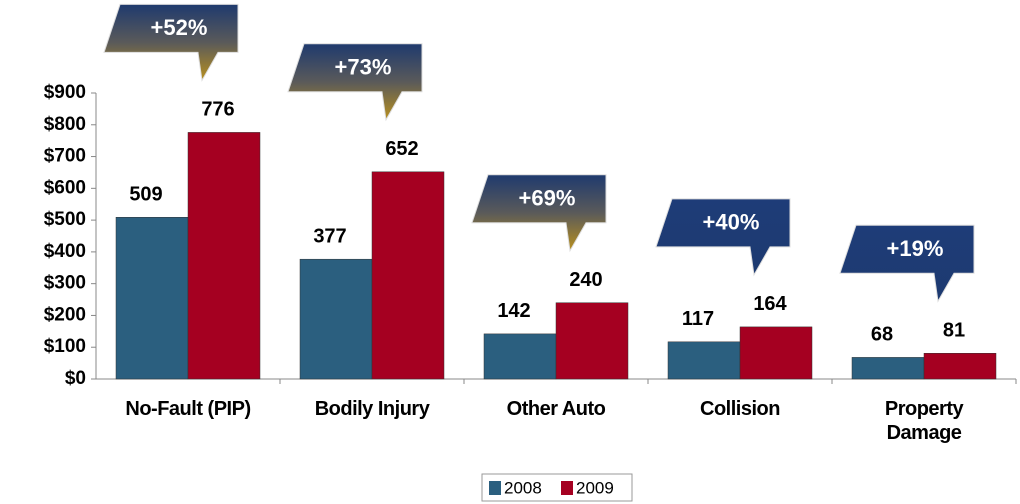  What do you see at coordinates (915, 248) in the screenshot?
I see `annotation: +19%` at bounding box center [915, 248].